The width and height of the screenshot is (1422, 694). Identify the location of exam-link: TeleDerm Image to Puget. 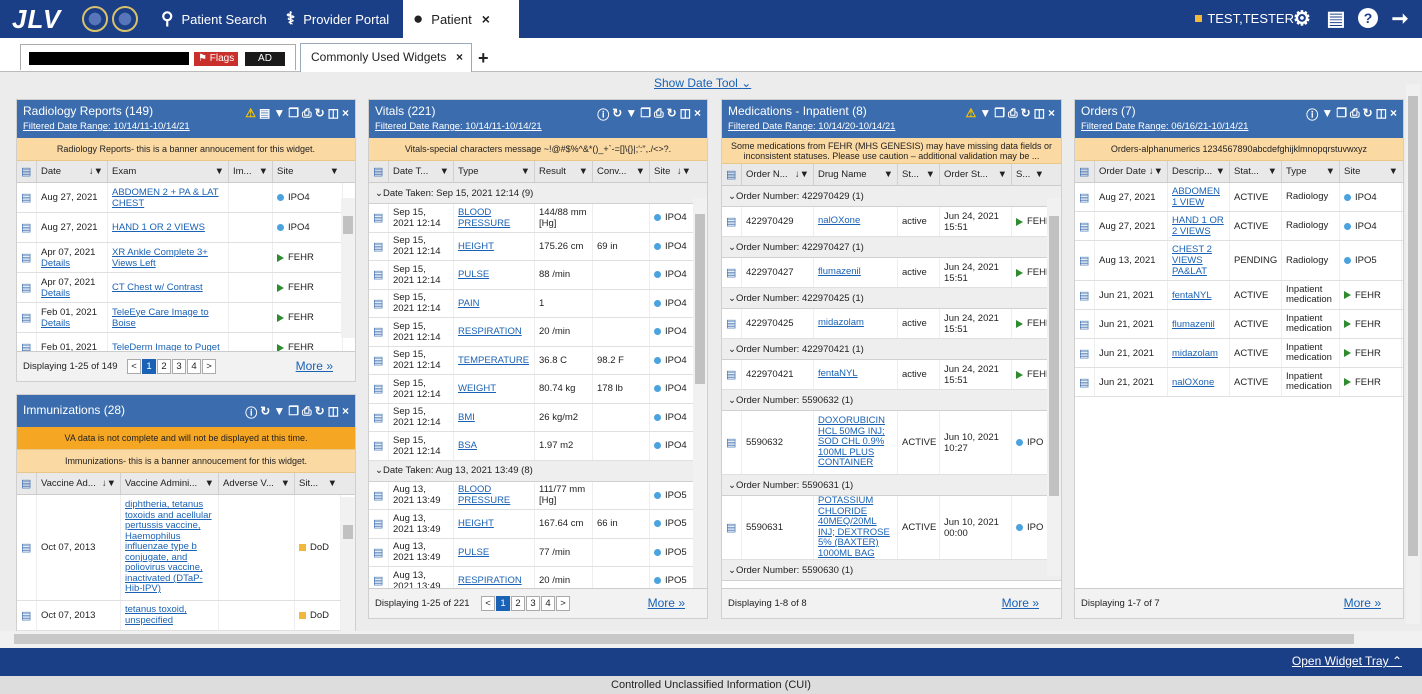
(166, 347).